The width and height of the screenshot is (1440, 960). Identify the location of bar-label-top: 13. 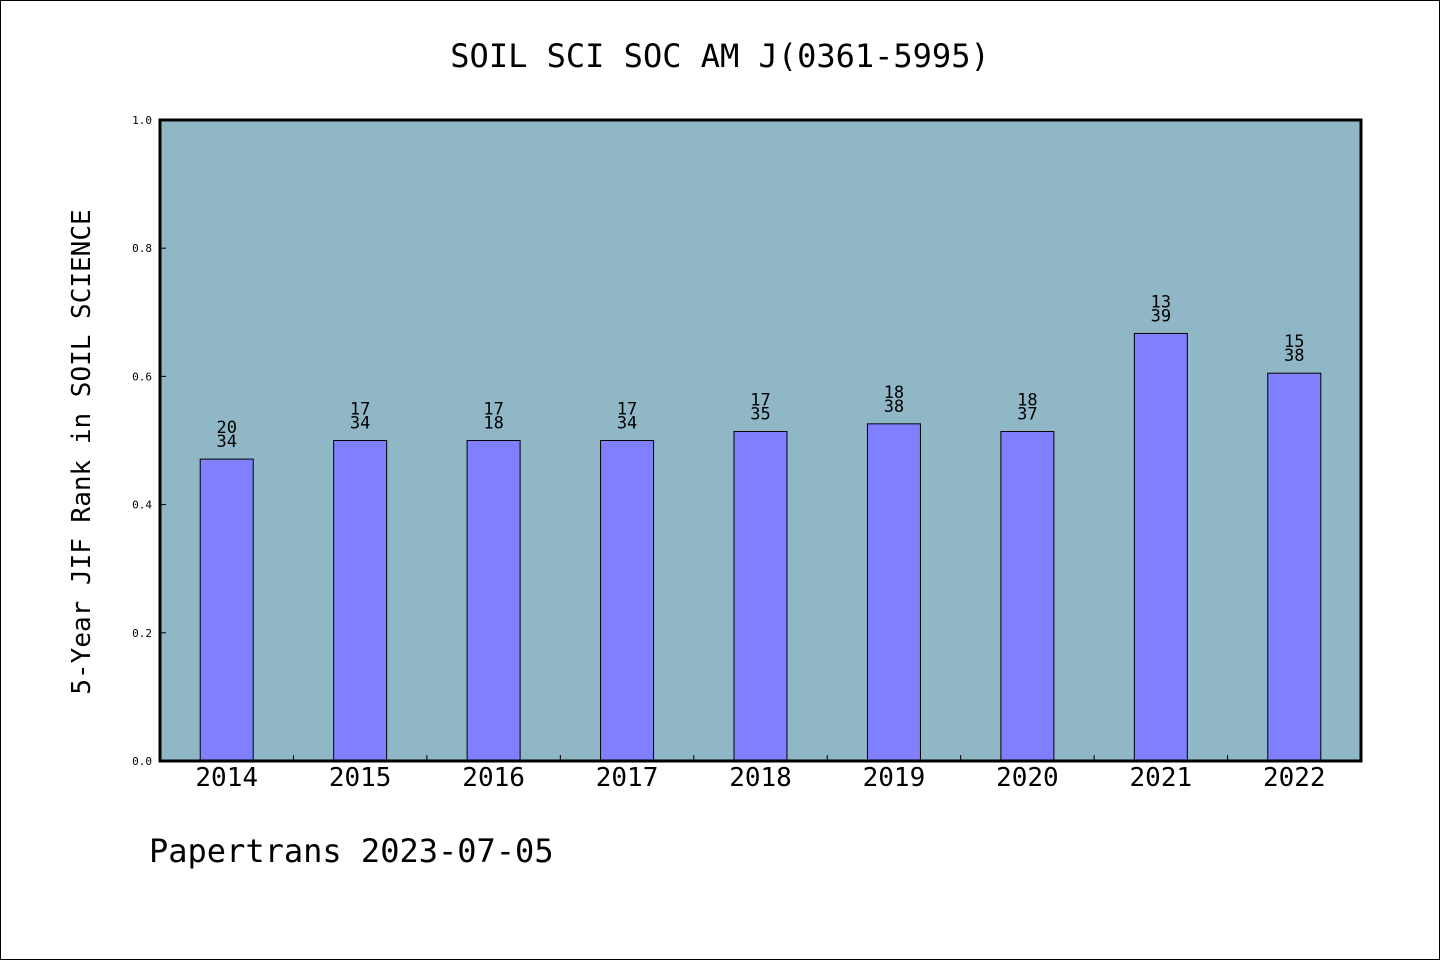
(1161, 302).